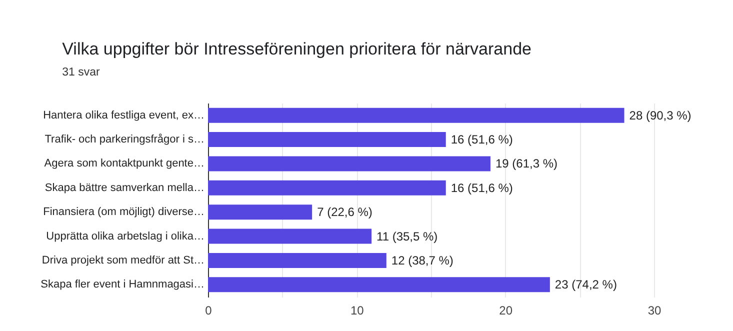 This screenshot has width=733, height=331. I want to click on data-label: 7 (22,6 %), so click(344, 212).